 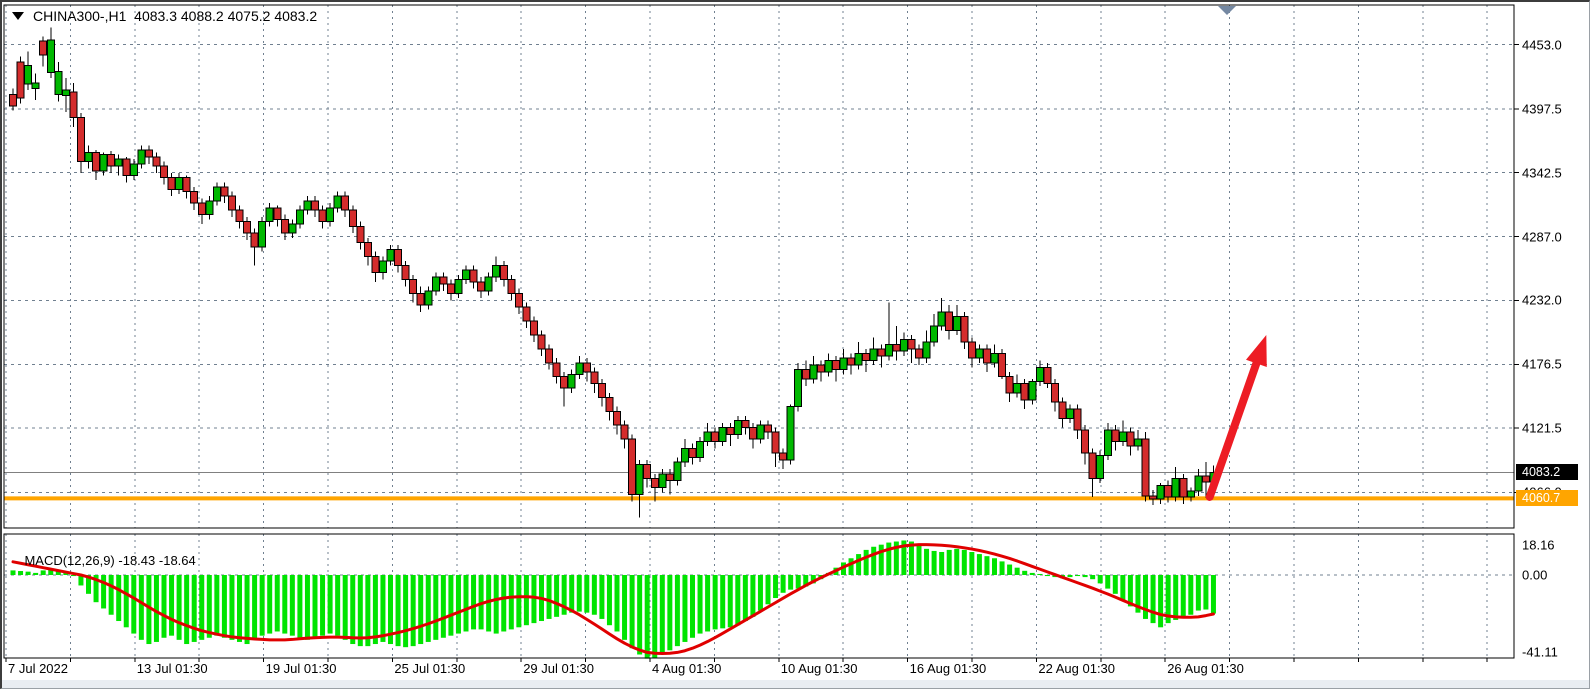 What do you see at coordinates (1233, 430) in the screenshot?
I see `trend-arrow-shaft` at bounding box center [1233, 430].